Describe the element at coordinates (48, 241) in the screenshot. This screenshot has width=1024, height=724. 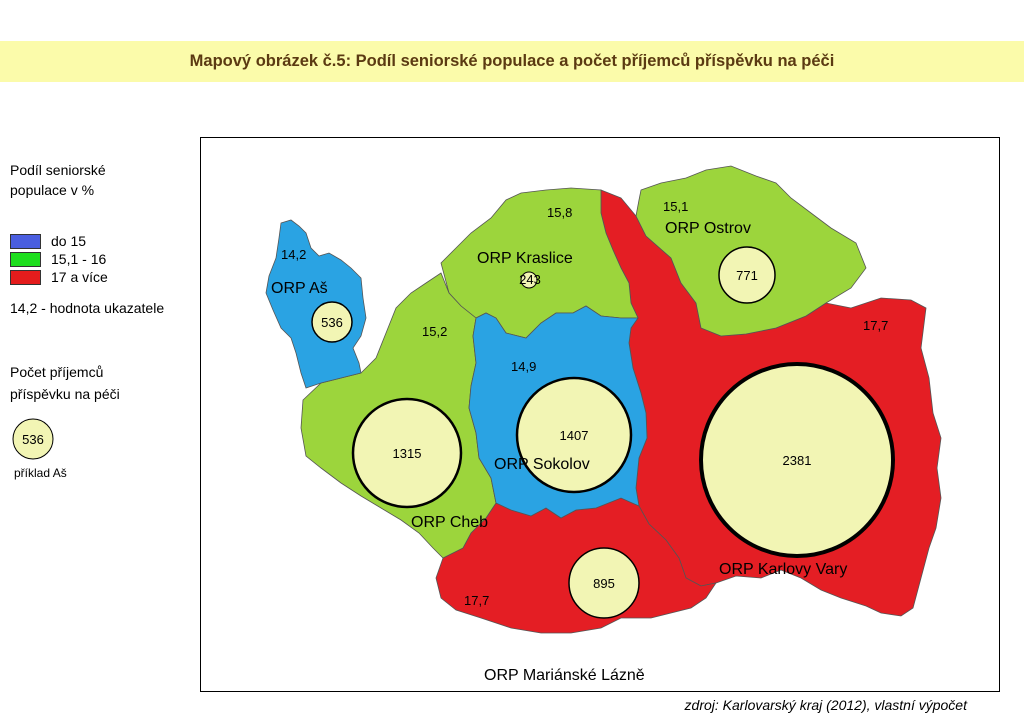
I see `legend-class-low: do 15` at that location.